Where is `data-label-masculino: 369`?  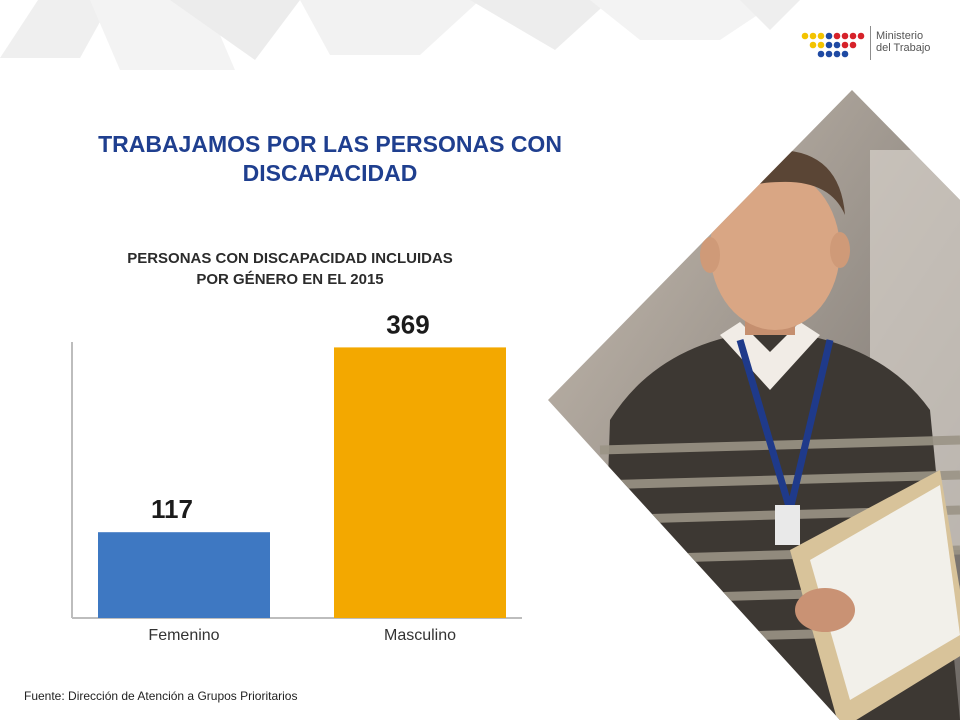
data-label-masculino: 369 is located at coordinates (407, 324).